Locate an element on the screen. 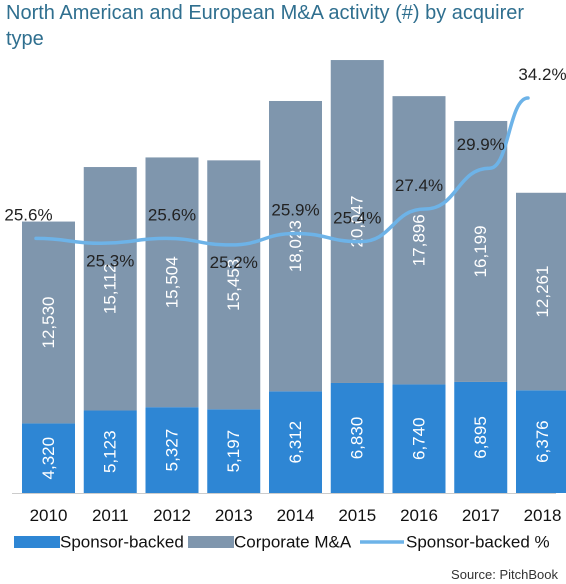 The image size is (566, 584). bar-sponsor-2011 is located at coordinates (110, 451).